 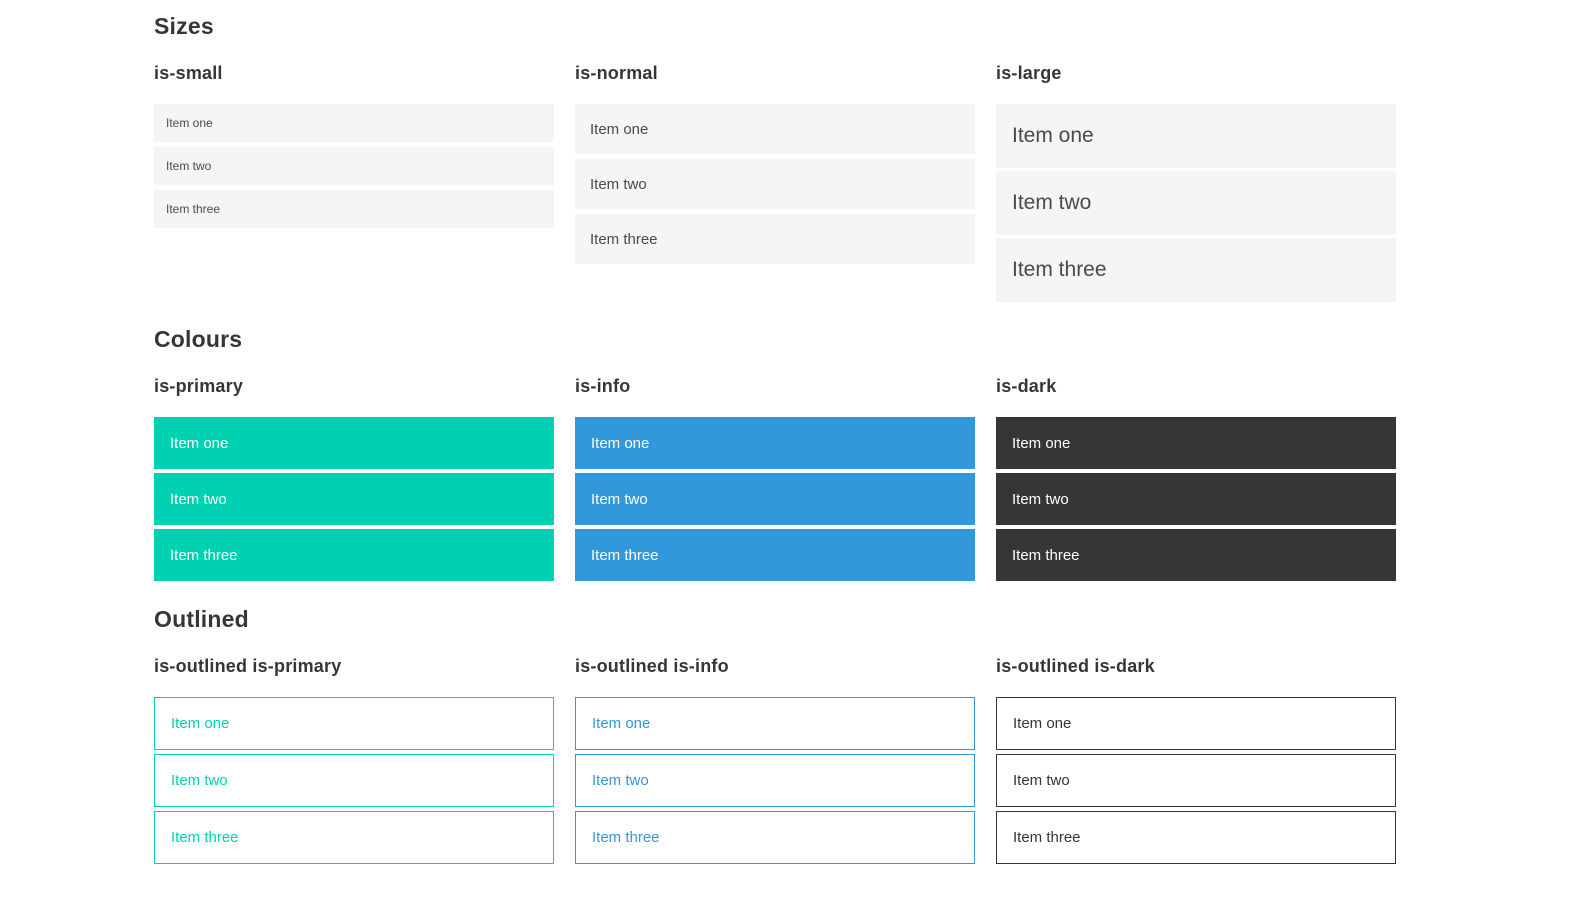 What do you see at coordinates (1075, 666) in the screenshot?
I see `group-heading-is-outlined-is-dark: is-outlined is-dark` at bounding box center [1075, 666].